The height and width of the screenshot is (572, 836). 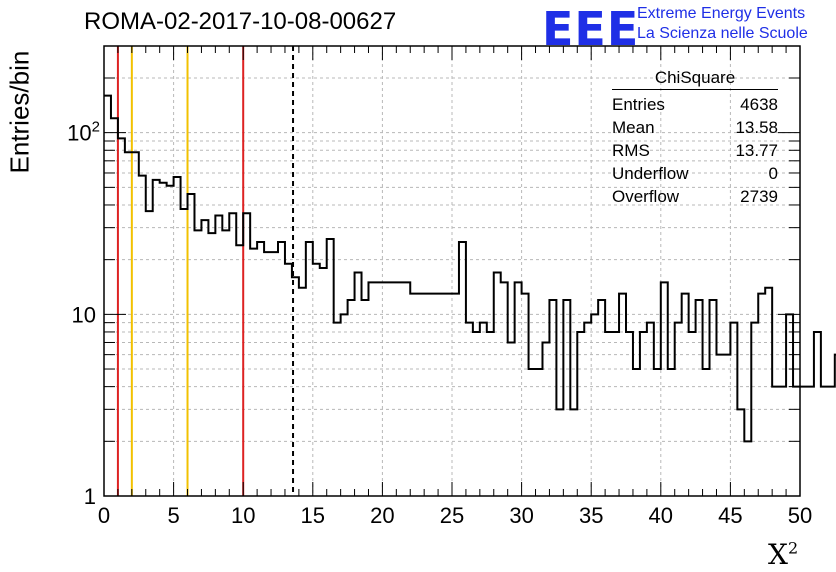 I want to click on x-axis-label: X2, so click(x=783, y=554).